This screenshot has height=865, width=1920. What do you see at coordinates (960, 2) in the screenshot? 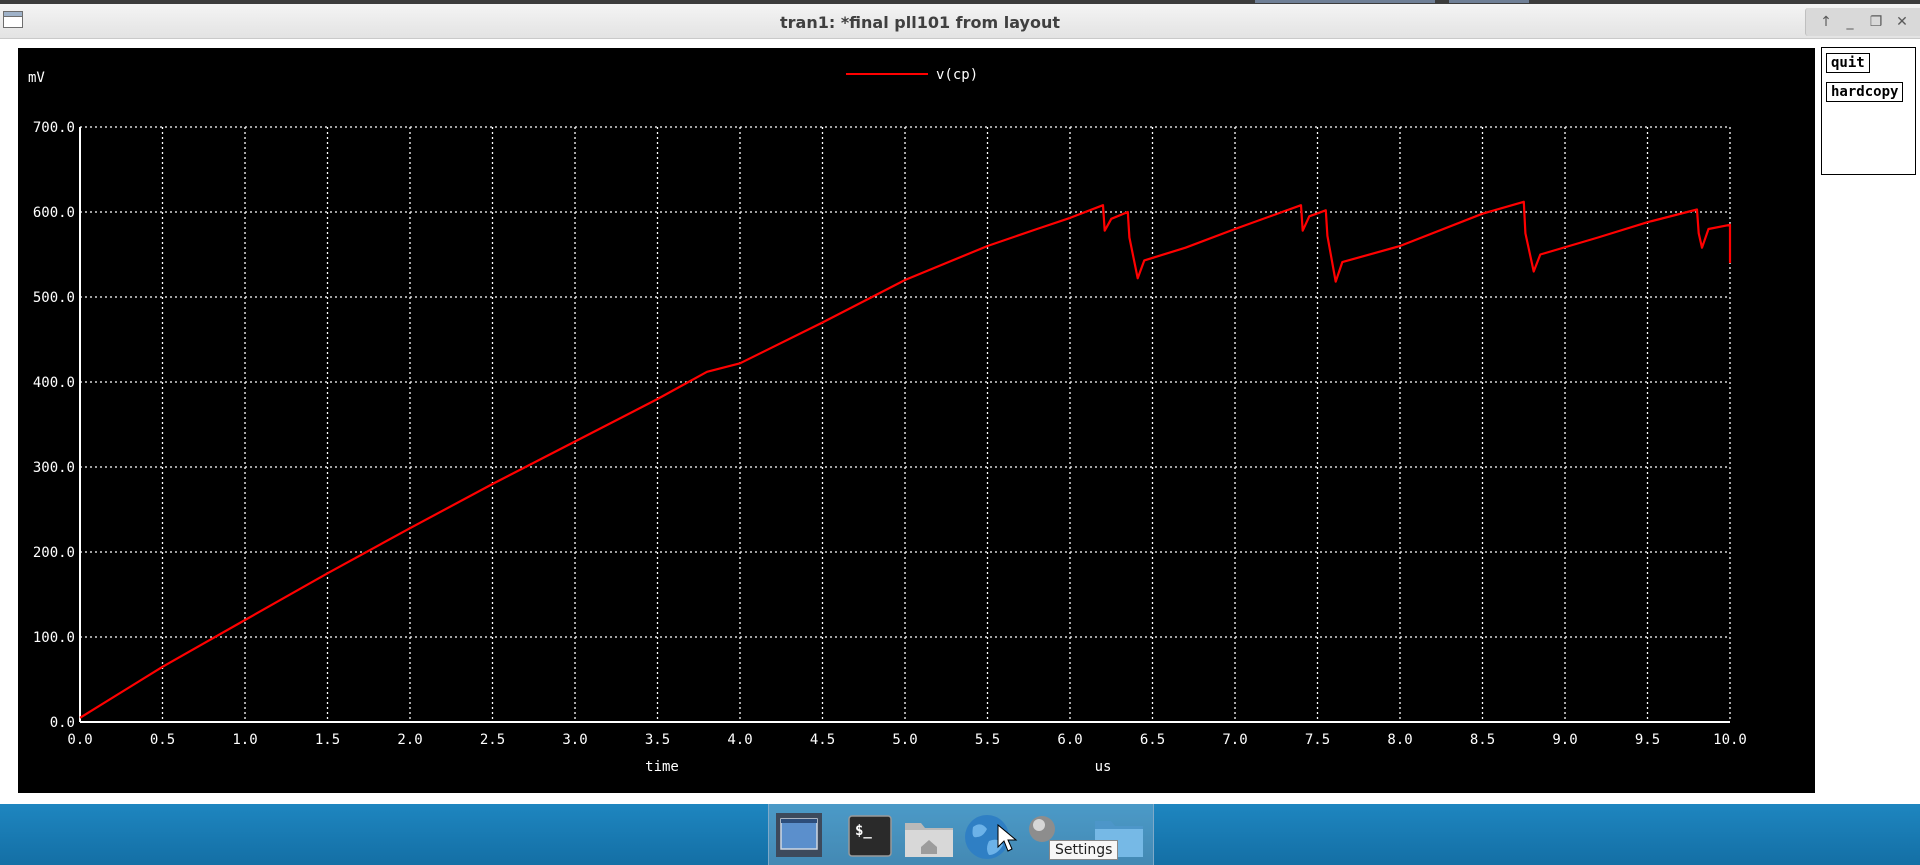
I see `top-panel-strip` at bounding box center [960, 2].